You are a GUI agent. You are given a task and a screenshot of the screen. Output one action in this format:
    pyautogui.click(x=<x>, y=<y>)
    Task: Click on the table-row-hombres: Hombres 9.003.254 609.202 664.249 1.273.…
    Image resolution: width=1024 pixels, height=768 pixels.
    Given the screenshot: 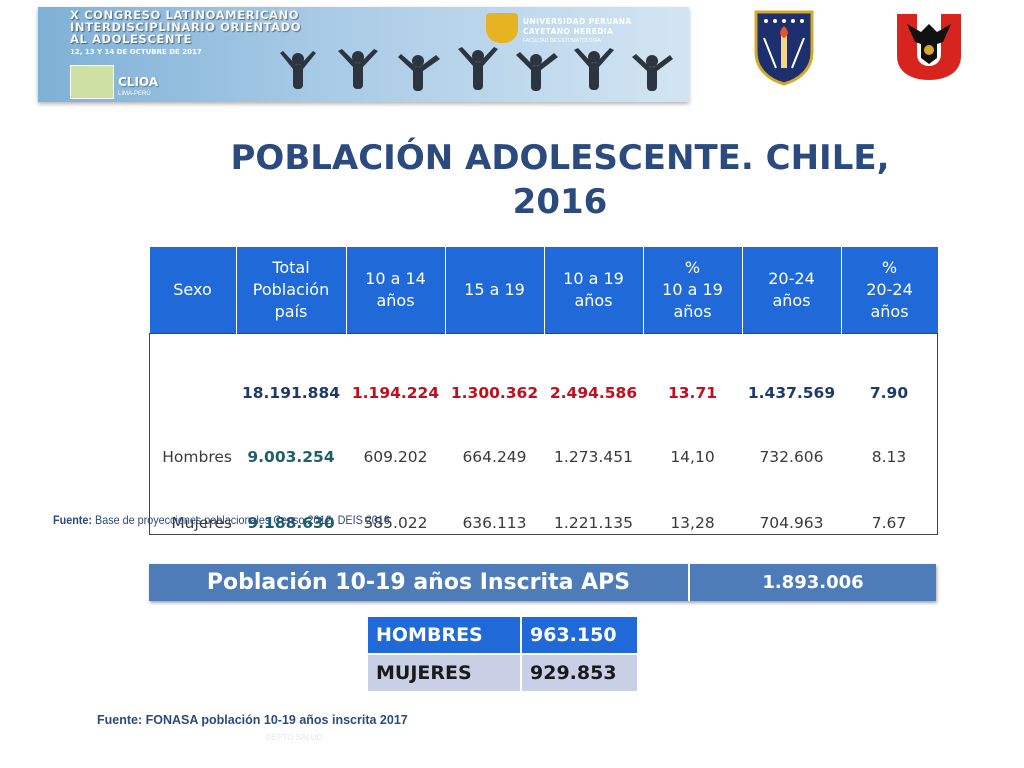 What is the action you would take?
    pyautogui.click(x=544, y=457)
    